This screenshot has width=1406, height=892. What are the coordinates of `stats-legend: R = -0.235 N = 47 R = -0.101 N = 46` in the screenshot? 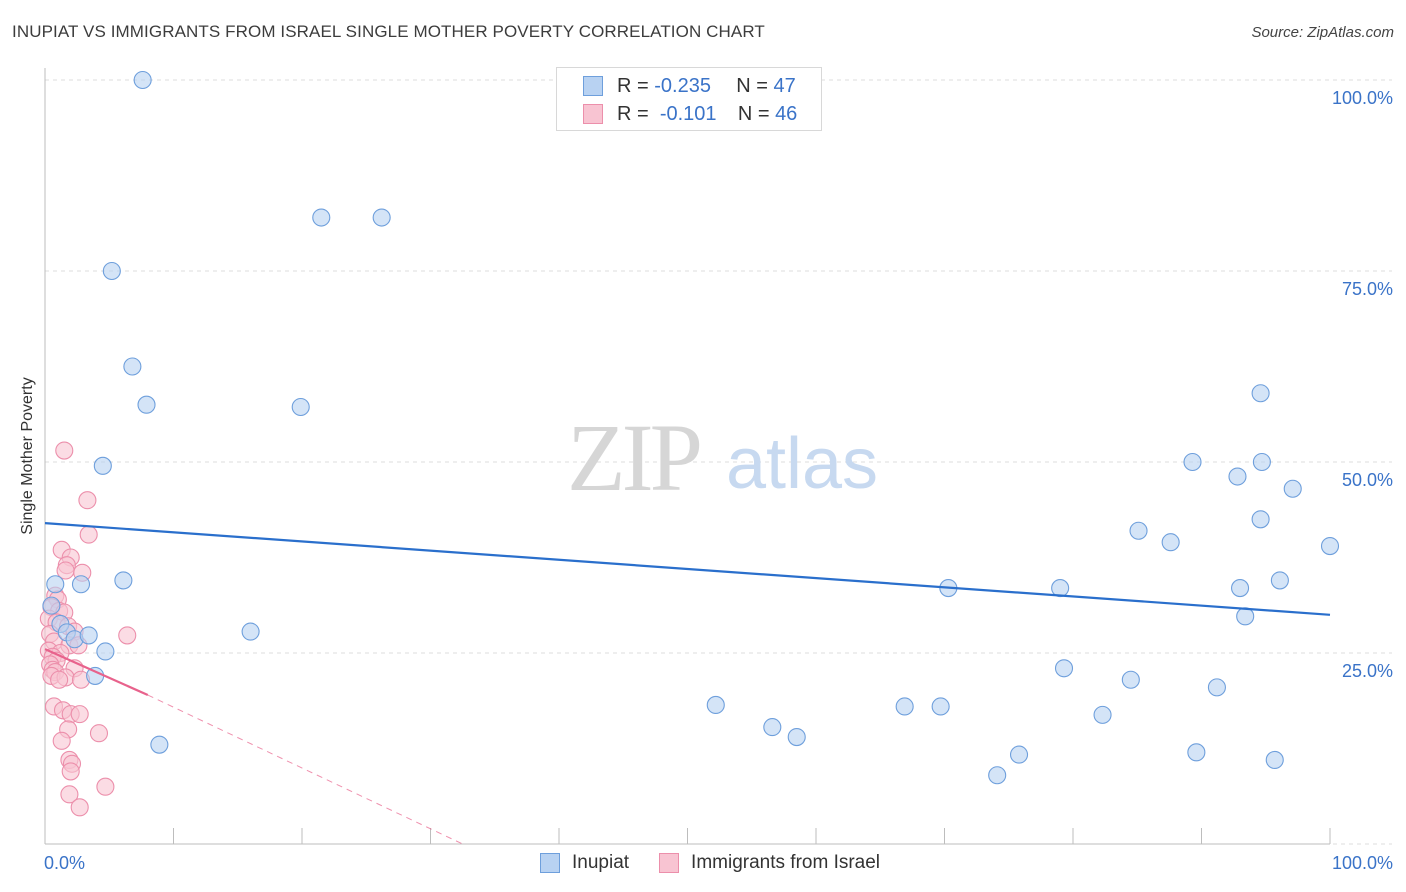 It's located at (689, 99).